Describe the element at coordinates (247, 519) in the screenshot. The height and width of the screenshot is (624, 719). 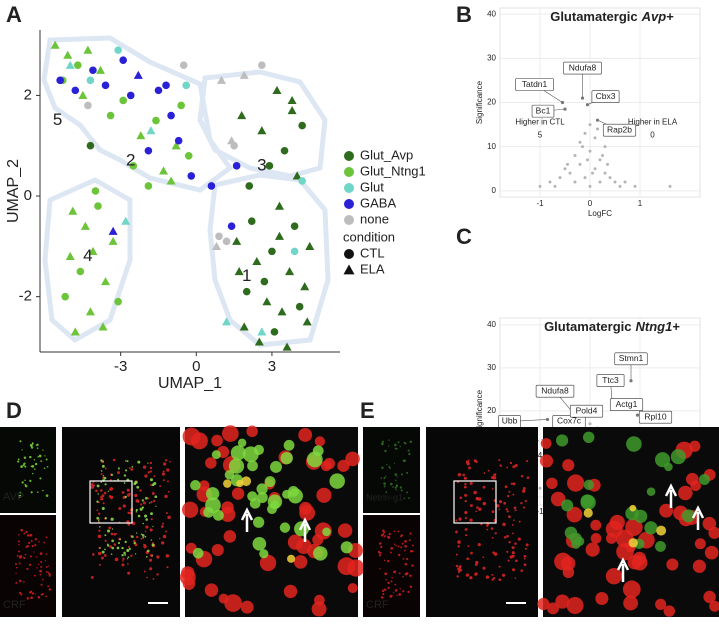
I see `arrow` at that location.